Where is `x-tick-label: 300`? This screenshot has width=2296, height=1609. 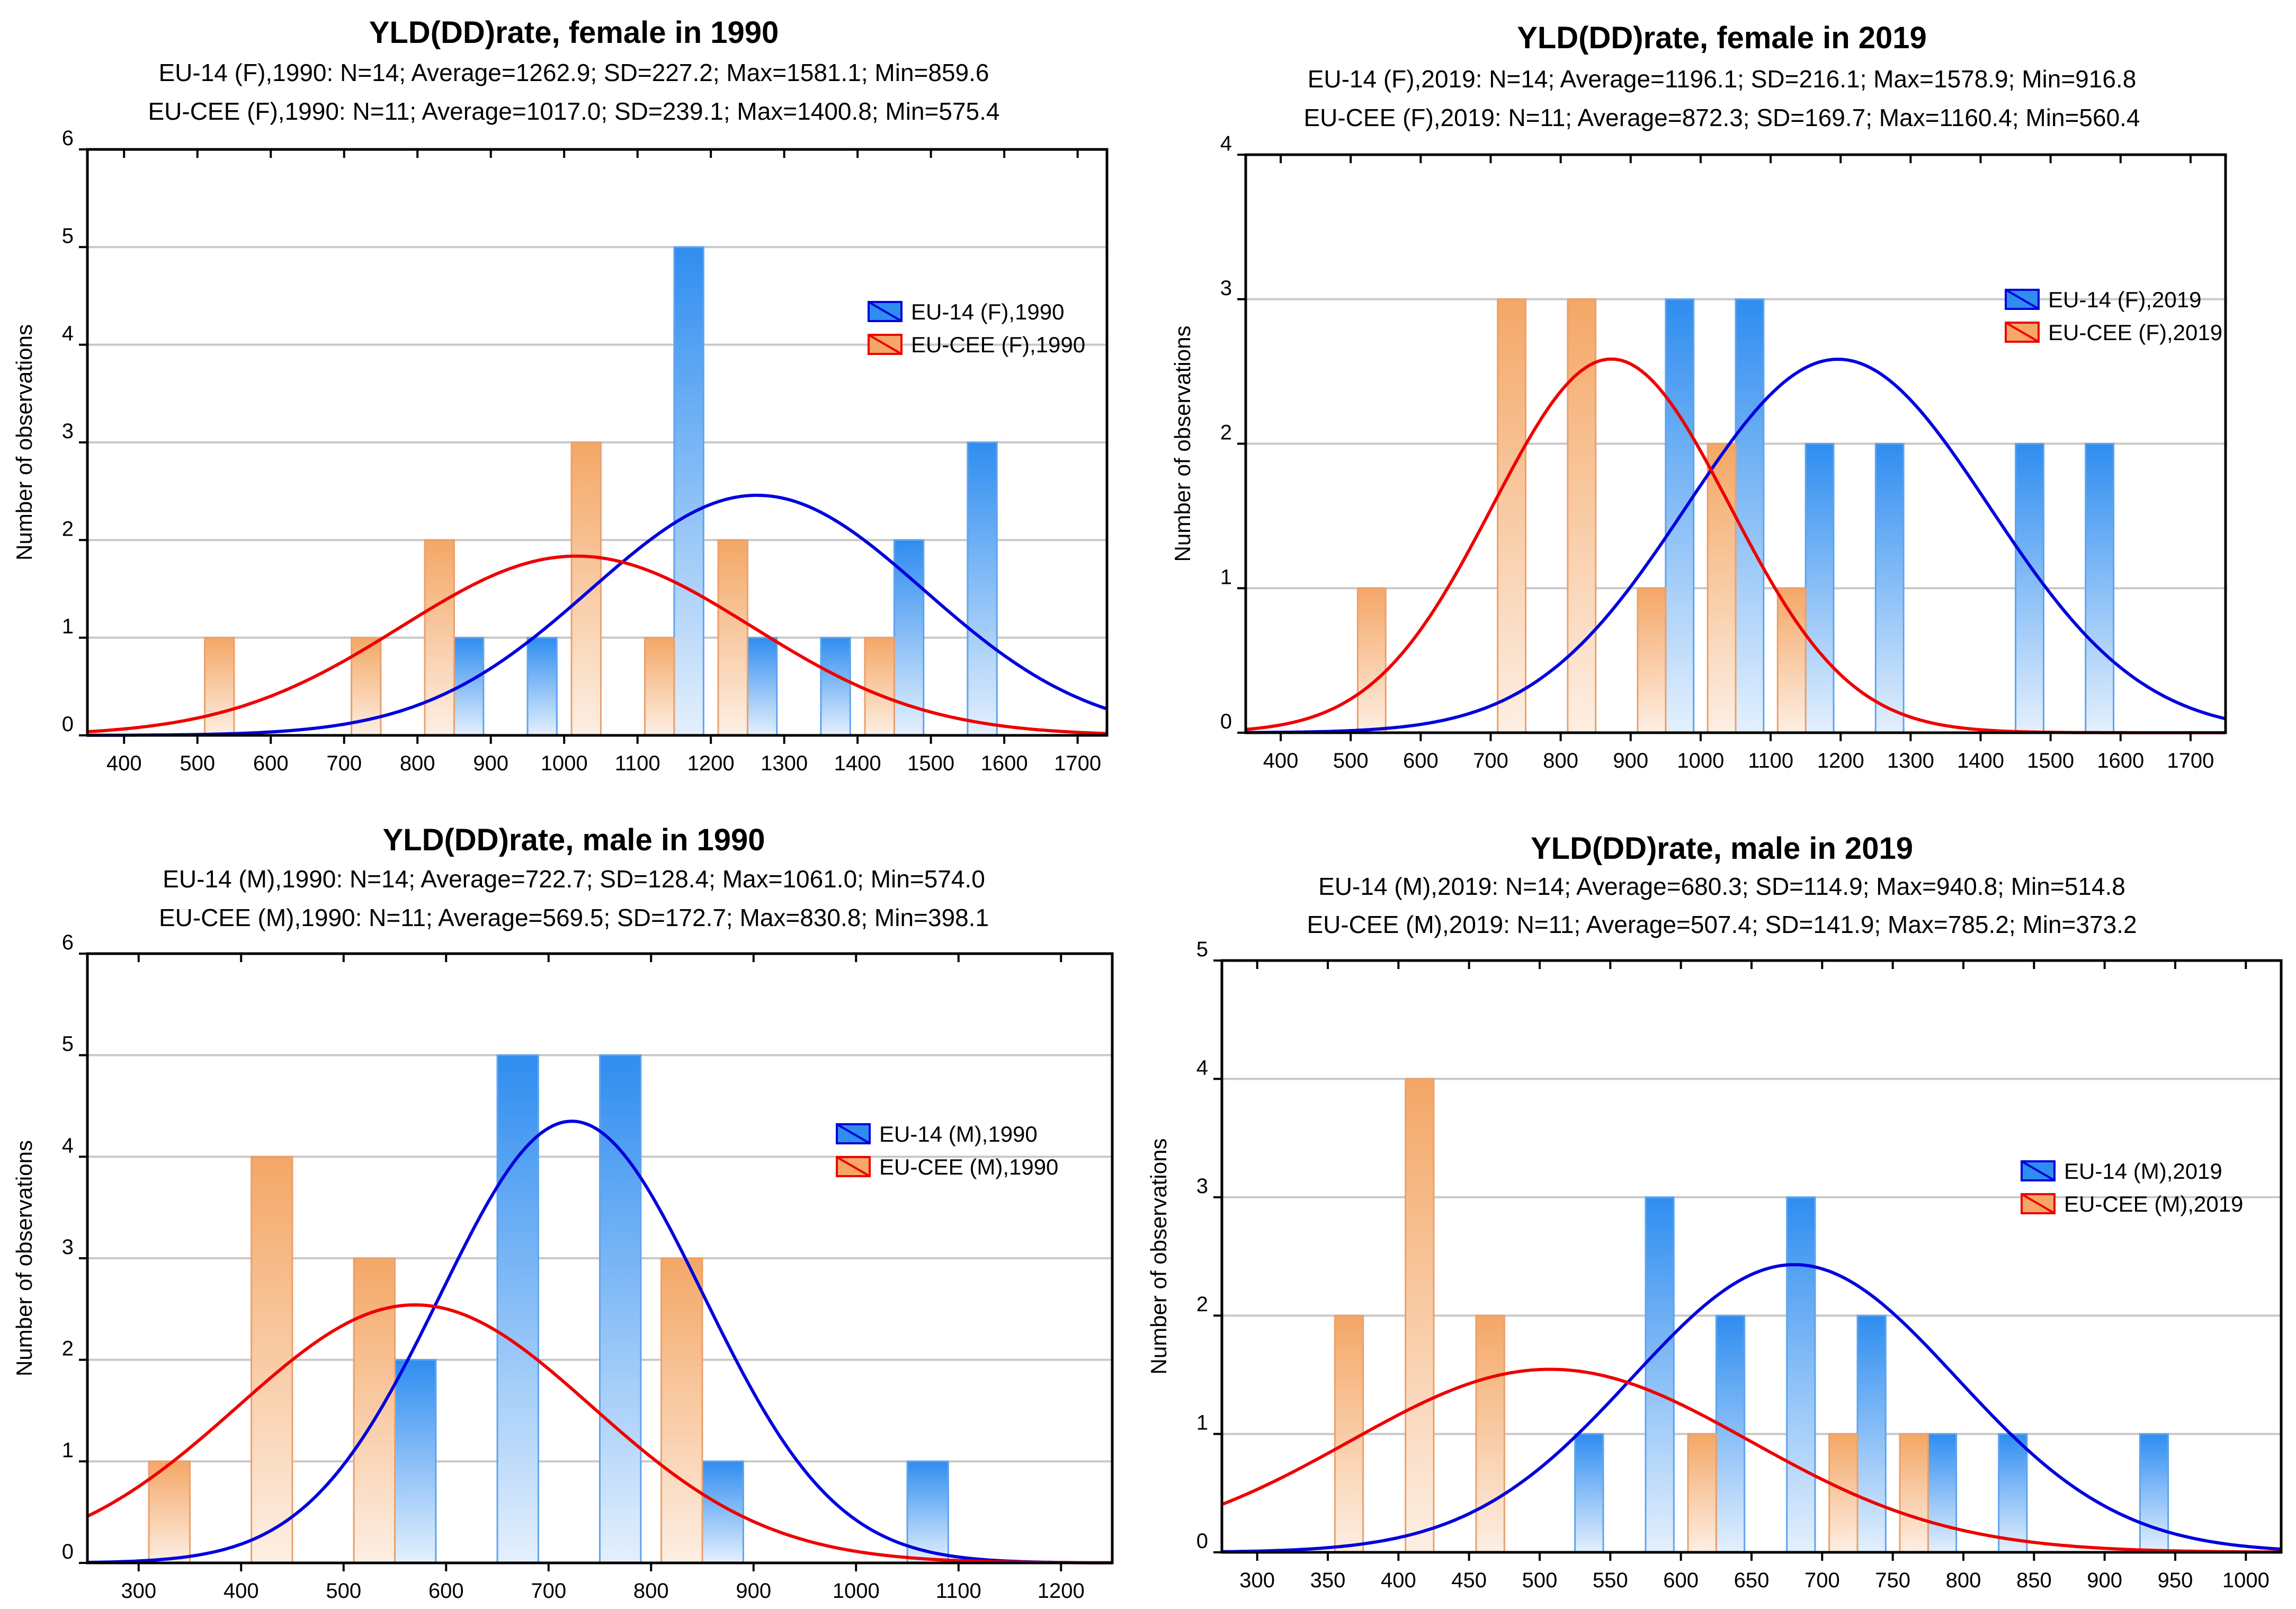 x-tick-label: 300 is located at coordinates (138, 1591).